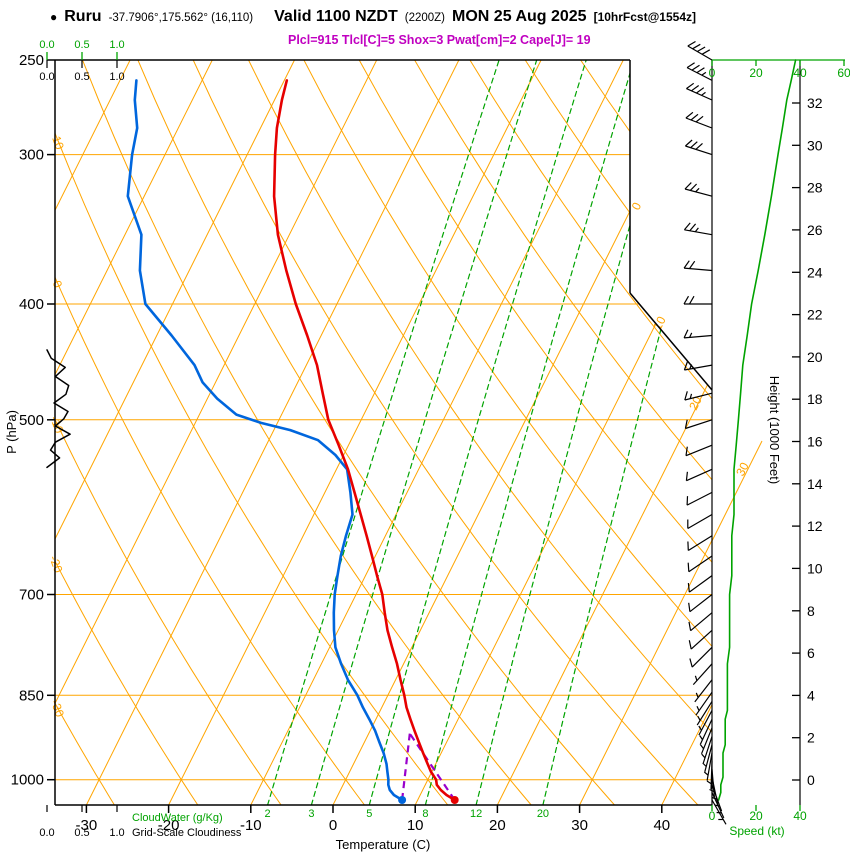  I want to click on svg-text: 850, so click(31, 695).